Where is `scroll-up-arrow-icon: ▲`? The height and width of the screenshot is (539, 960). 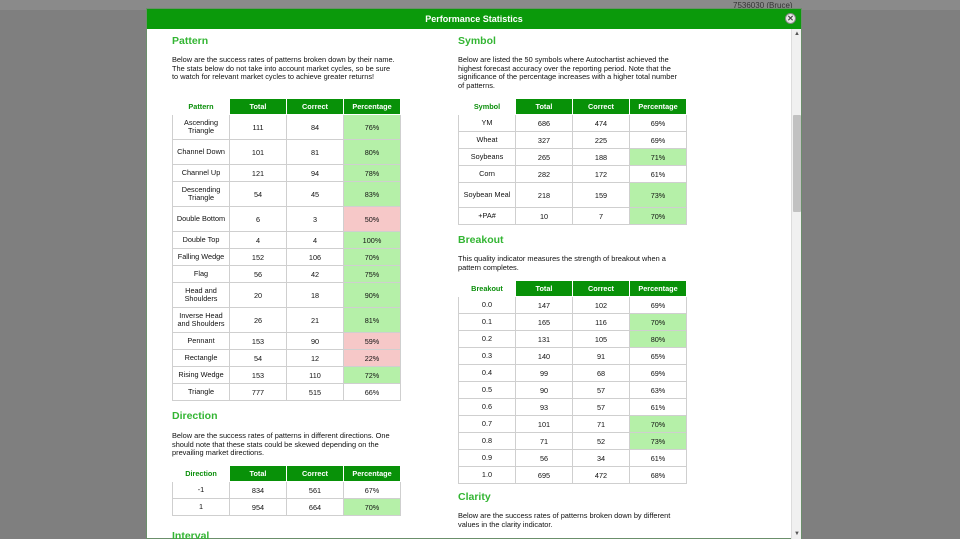
scroll-up-arrow-icon: ▲ is located at coordinates (797, 34).